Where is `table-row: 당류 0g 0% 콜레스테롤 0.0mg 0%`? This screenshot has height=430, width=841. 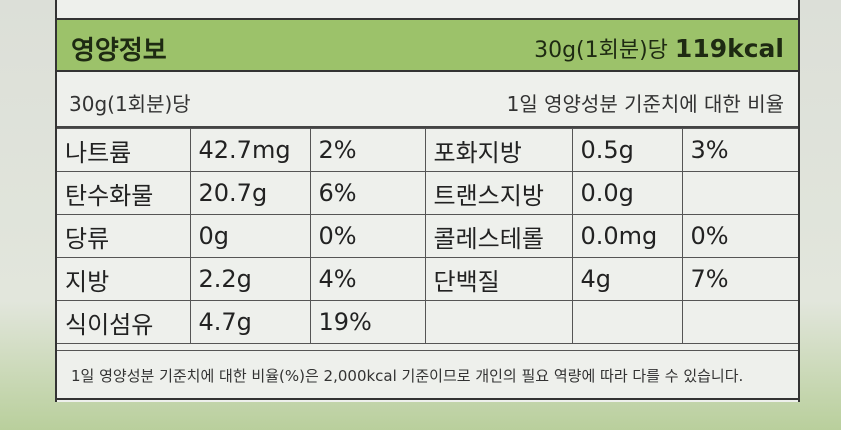 table-row: 당류 0g 0% 콜레스테롤 0.0mg 0% is located at coordinates (427, 236).